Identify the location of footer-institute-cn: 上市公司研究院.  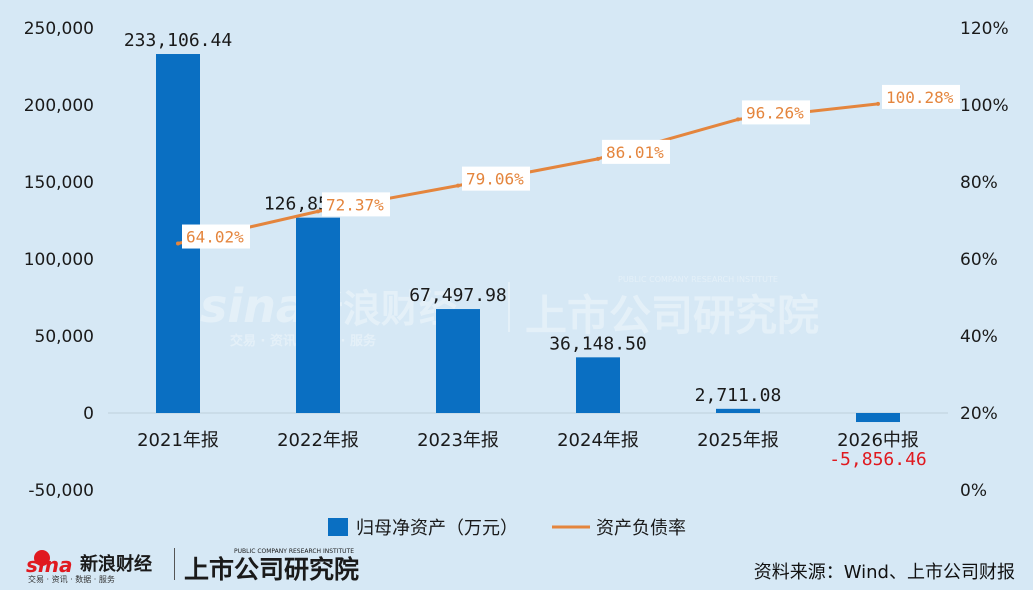
(271, 569).